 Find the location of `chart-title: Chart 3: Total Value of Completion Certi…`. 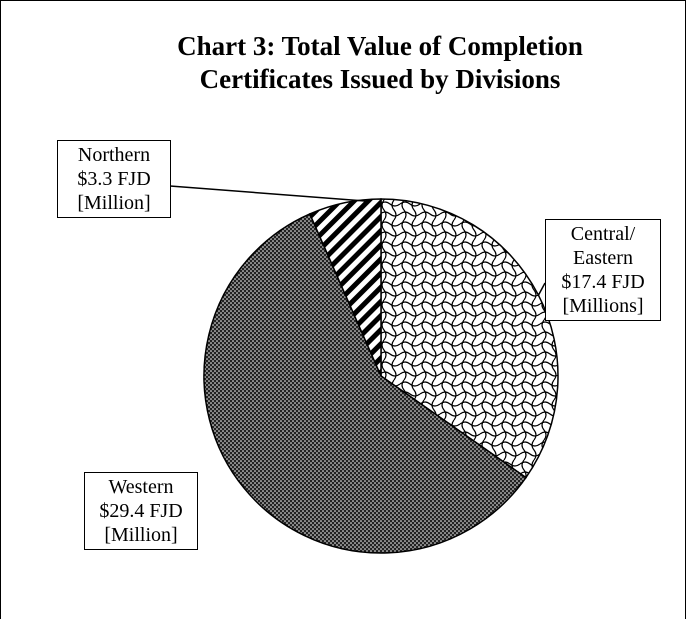

chart-title: Chart 3: Total Value of Completion Certi… is located at coordinates (380, 62).